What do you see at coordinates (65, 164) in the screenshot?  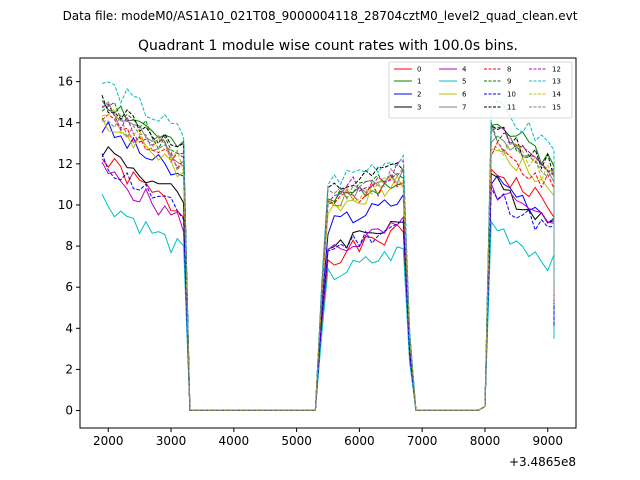 I see `y-tick-label: 12` at bounding box center [65, 164].